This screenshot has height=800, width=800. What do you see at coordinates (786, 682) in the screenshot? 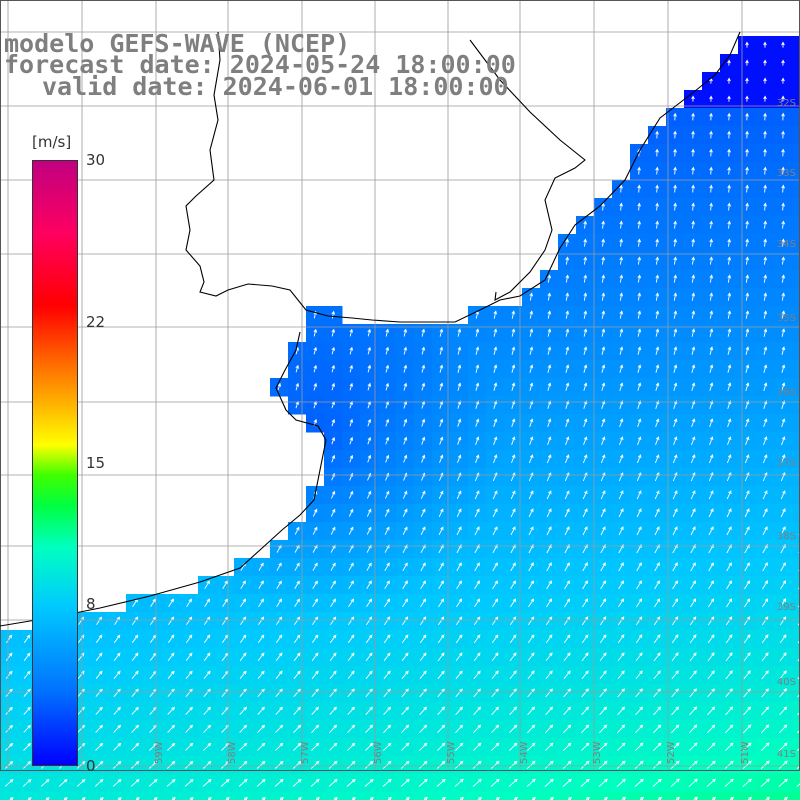
I see `latitude-label: 40S` at bounding box center [786, 682].